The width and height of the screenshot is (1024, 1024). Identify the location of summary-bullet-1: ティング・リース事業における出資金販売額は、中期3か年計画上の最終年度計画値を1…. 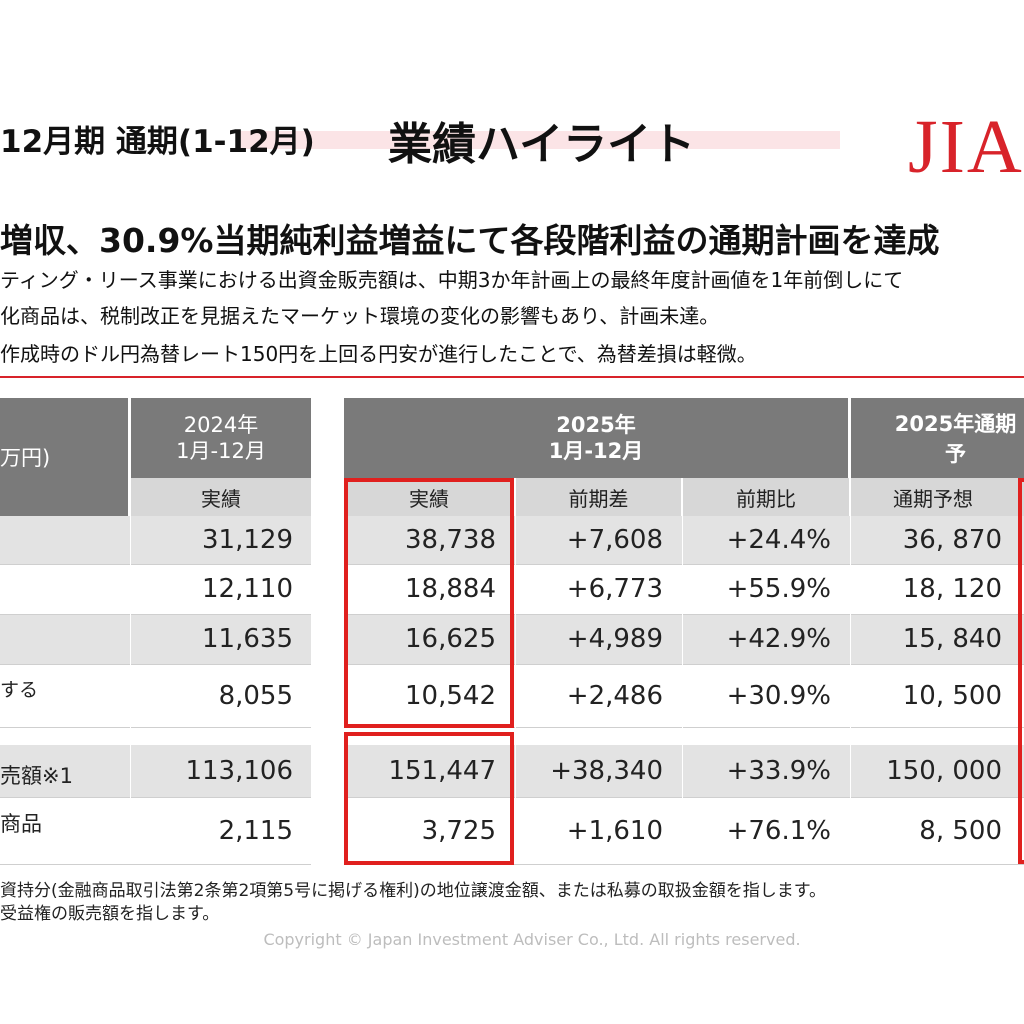
(452, 280).